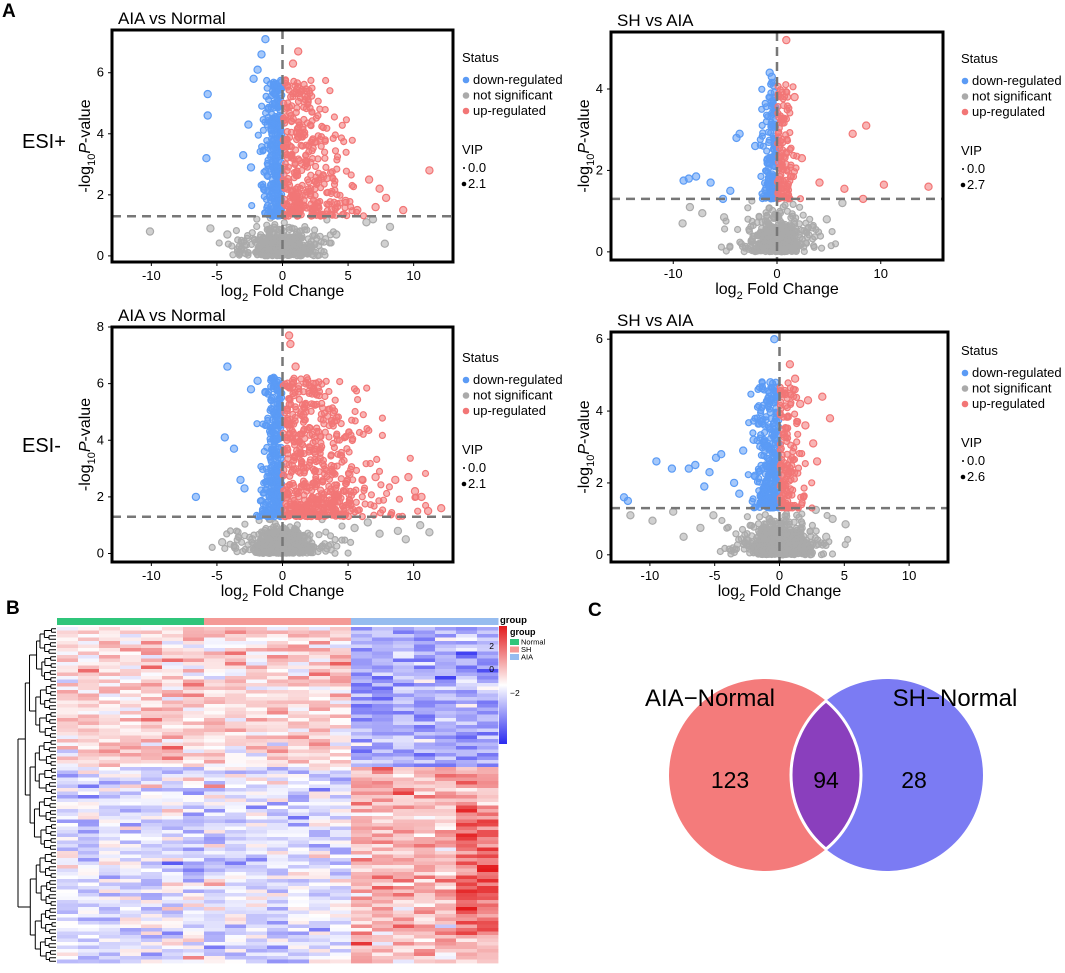 This screenshot has width=1065, height=973. What do you see at coordinates (318, 444) in the screenshot?
I see `data-points` at bounding box center [318, 444].